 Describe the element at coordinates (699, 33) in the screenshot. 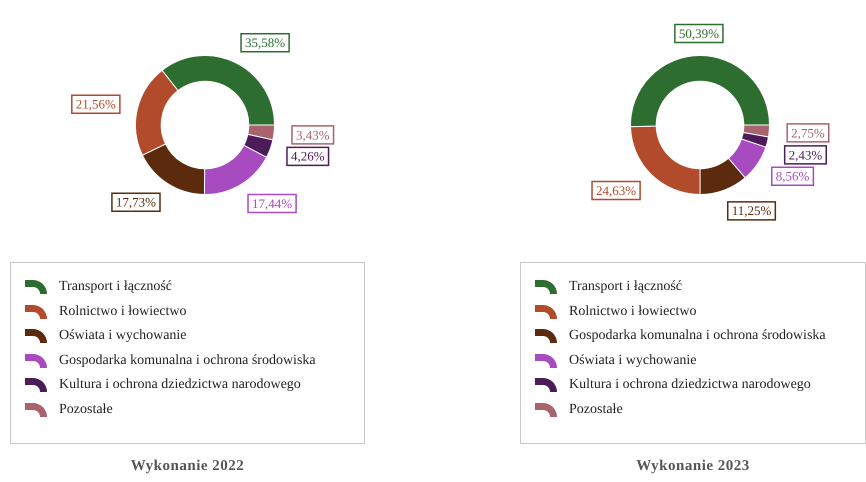

I see `data-label: 50,39%` at that location.